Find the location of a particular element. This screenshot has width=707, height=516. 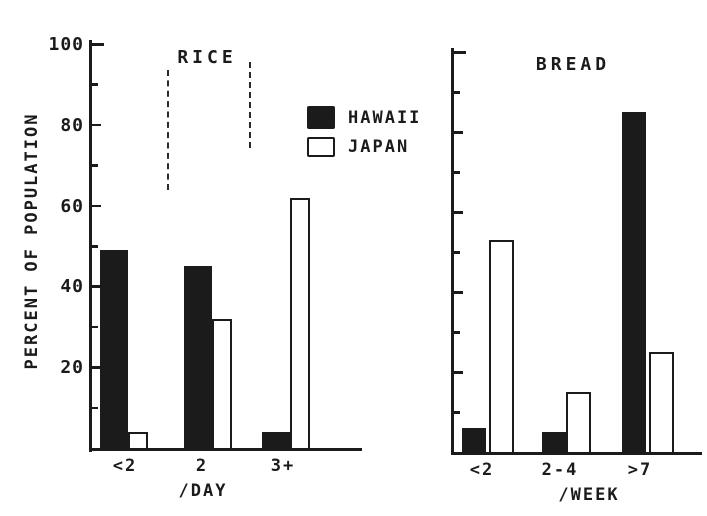

legend-label-japan: JAPAN is located at coordinates (379, 147).